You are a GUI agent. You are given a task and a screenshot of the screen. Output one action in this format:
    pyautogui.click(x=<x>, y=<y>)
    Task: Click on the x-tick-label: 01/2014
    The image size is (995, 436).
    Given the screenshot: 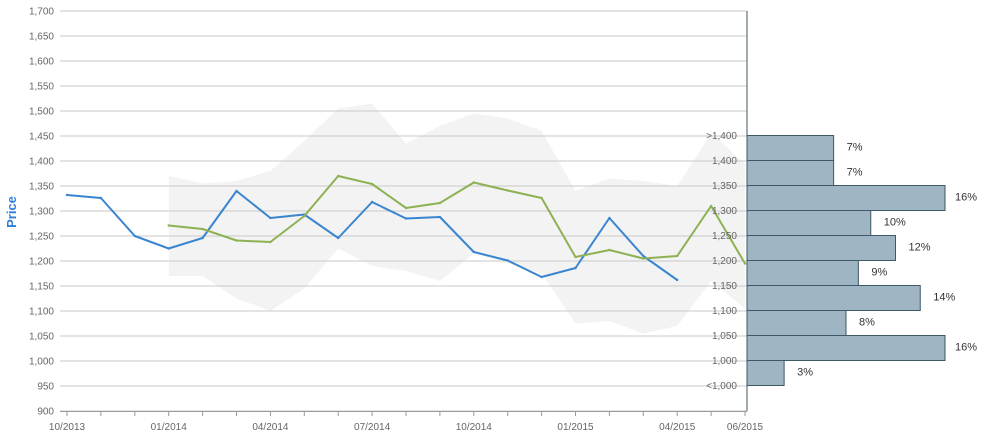 What is the action you would take?
    pyautogui.click(x=169, y=427)
    